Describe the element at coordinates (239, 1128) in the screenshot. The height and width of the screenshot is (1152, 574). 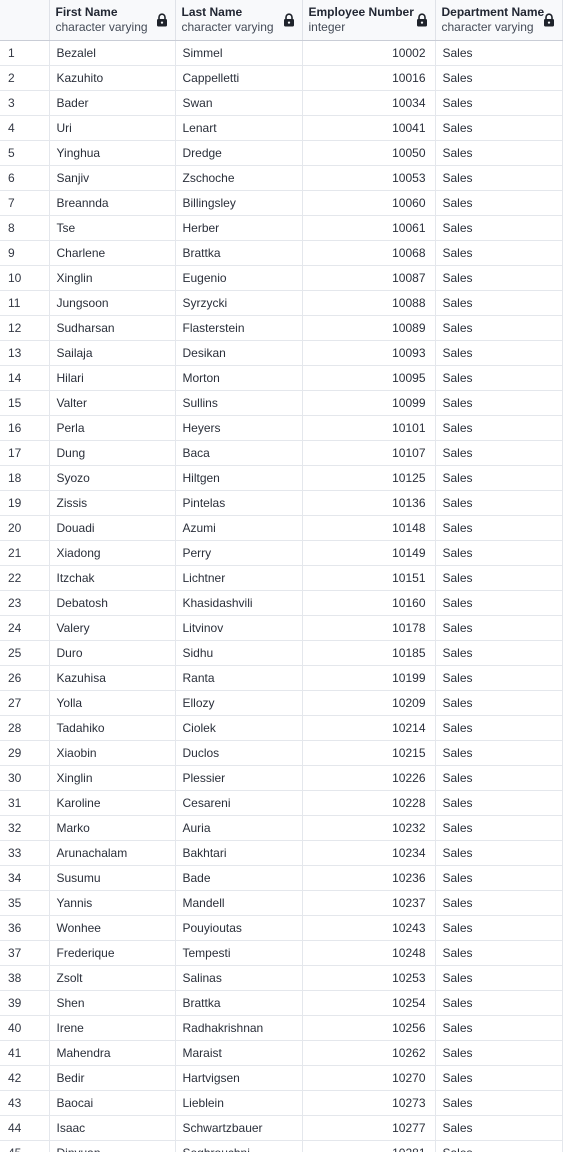
I see `cell-last-name: Schwartzbauer` at that location.